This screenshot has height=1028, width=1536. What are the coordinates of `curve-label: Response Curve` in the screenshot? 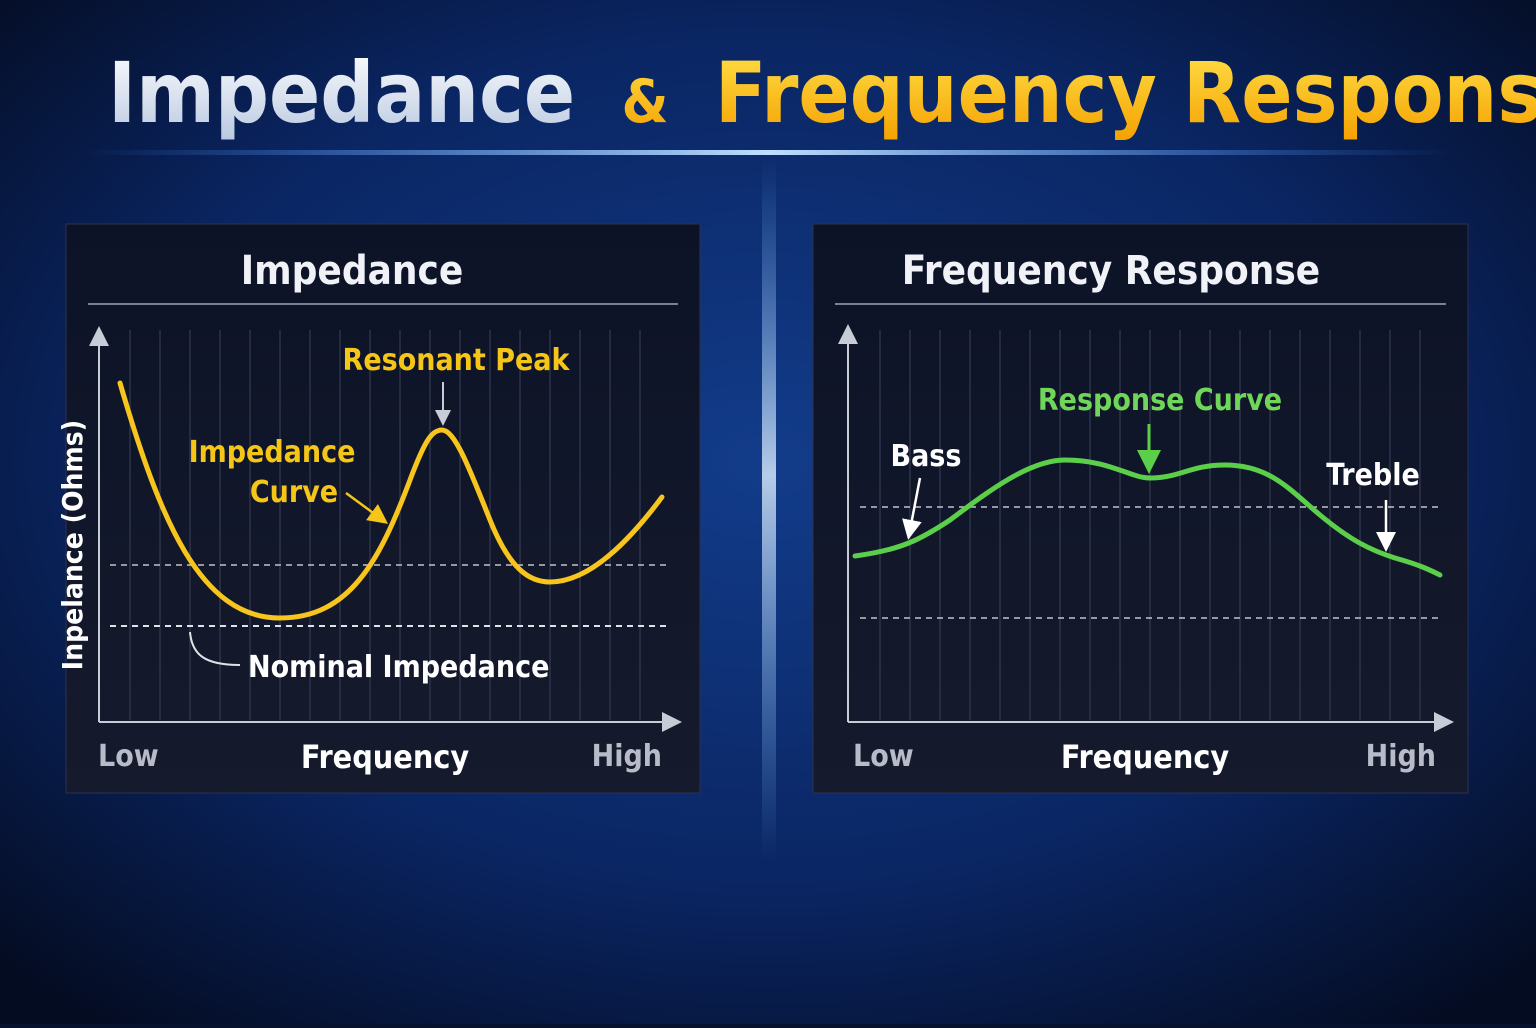 It's located at (1160, 400).